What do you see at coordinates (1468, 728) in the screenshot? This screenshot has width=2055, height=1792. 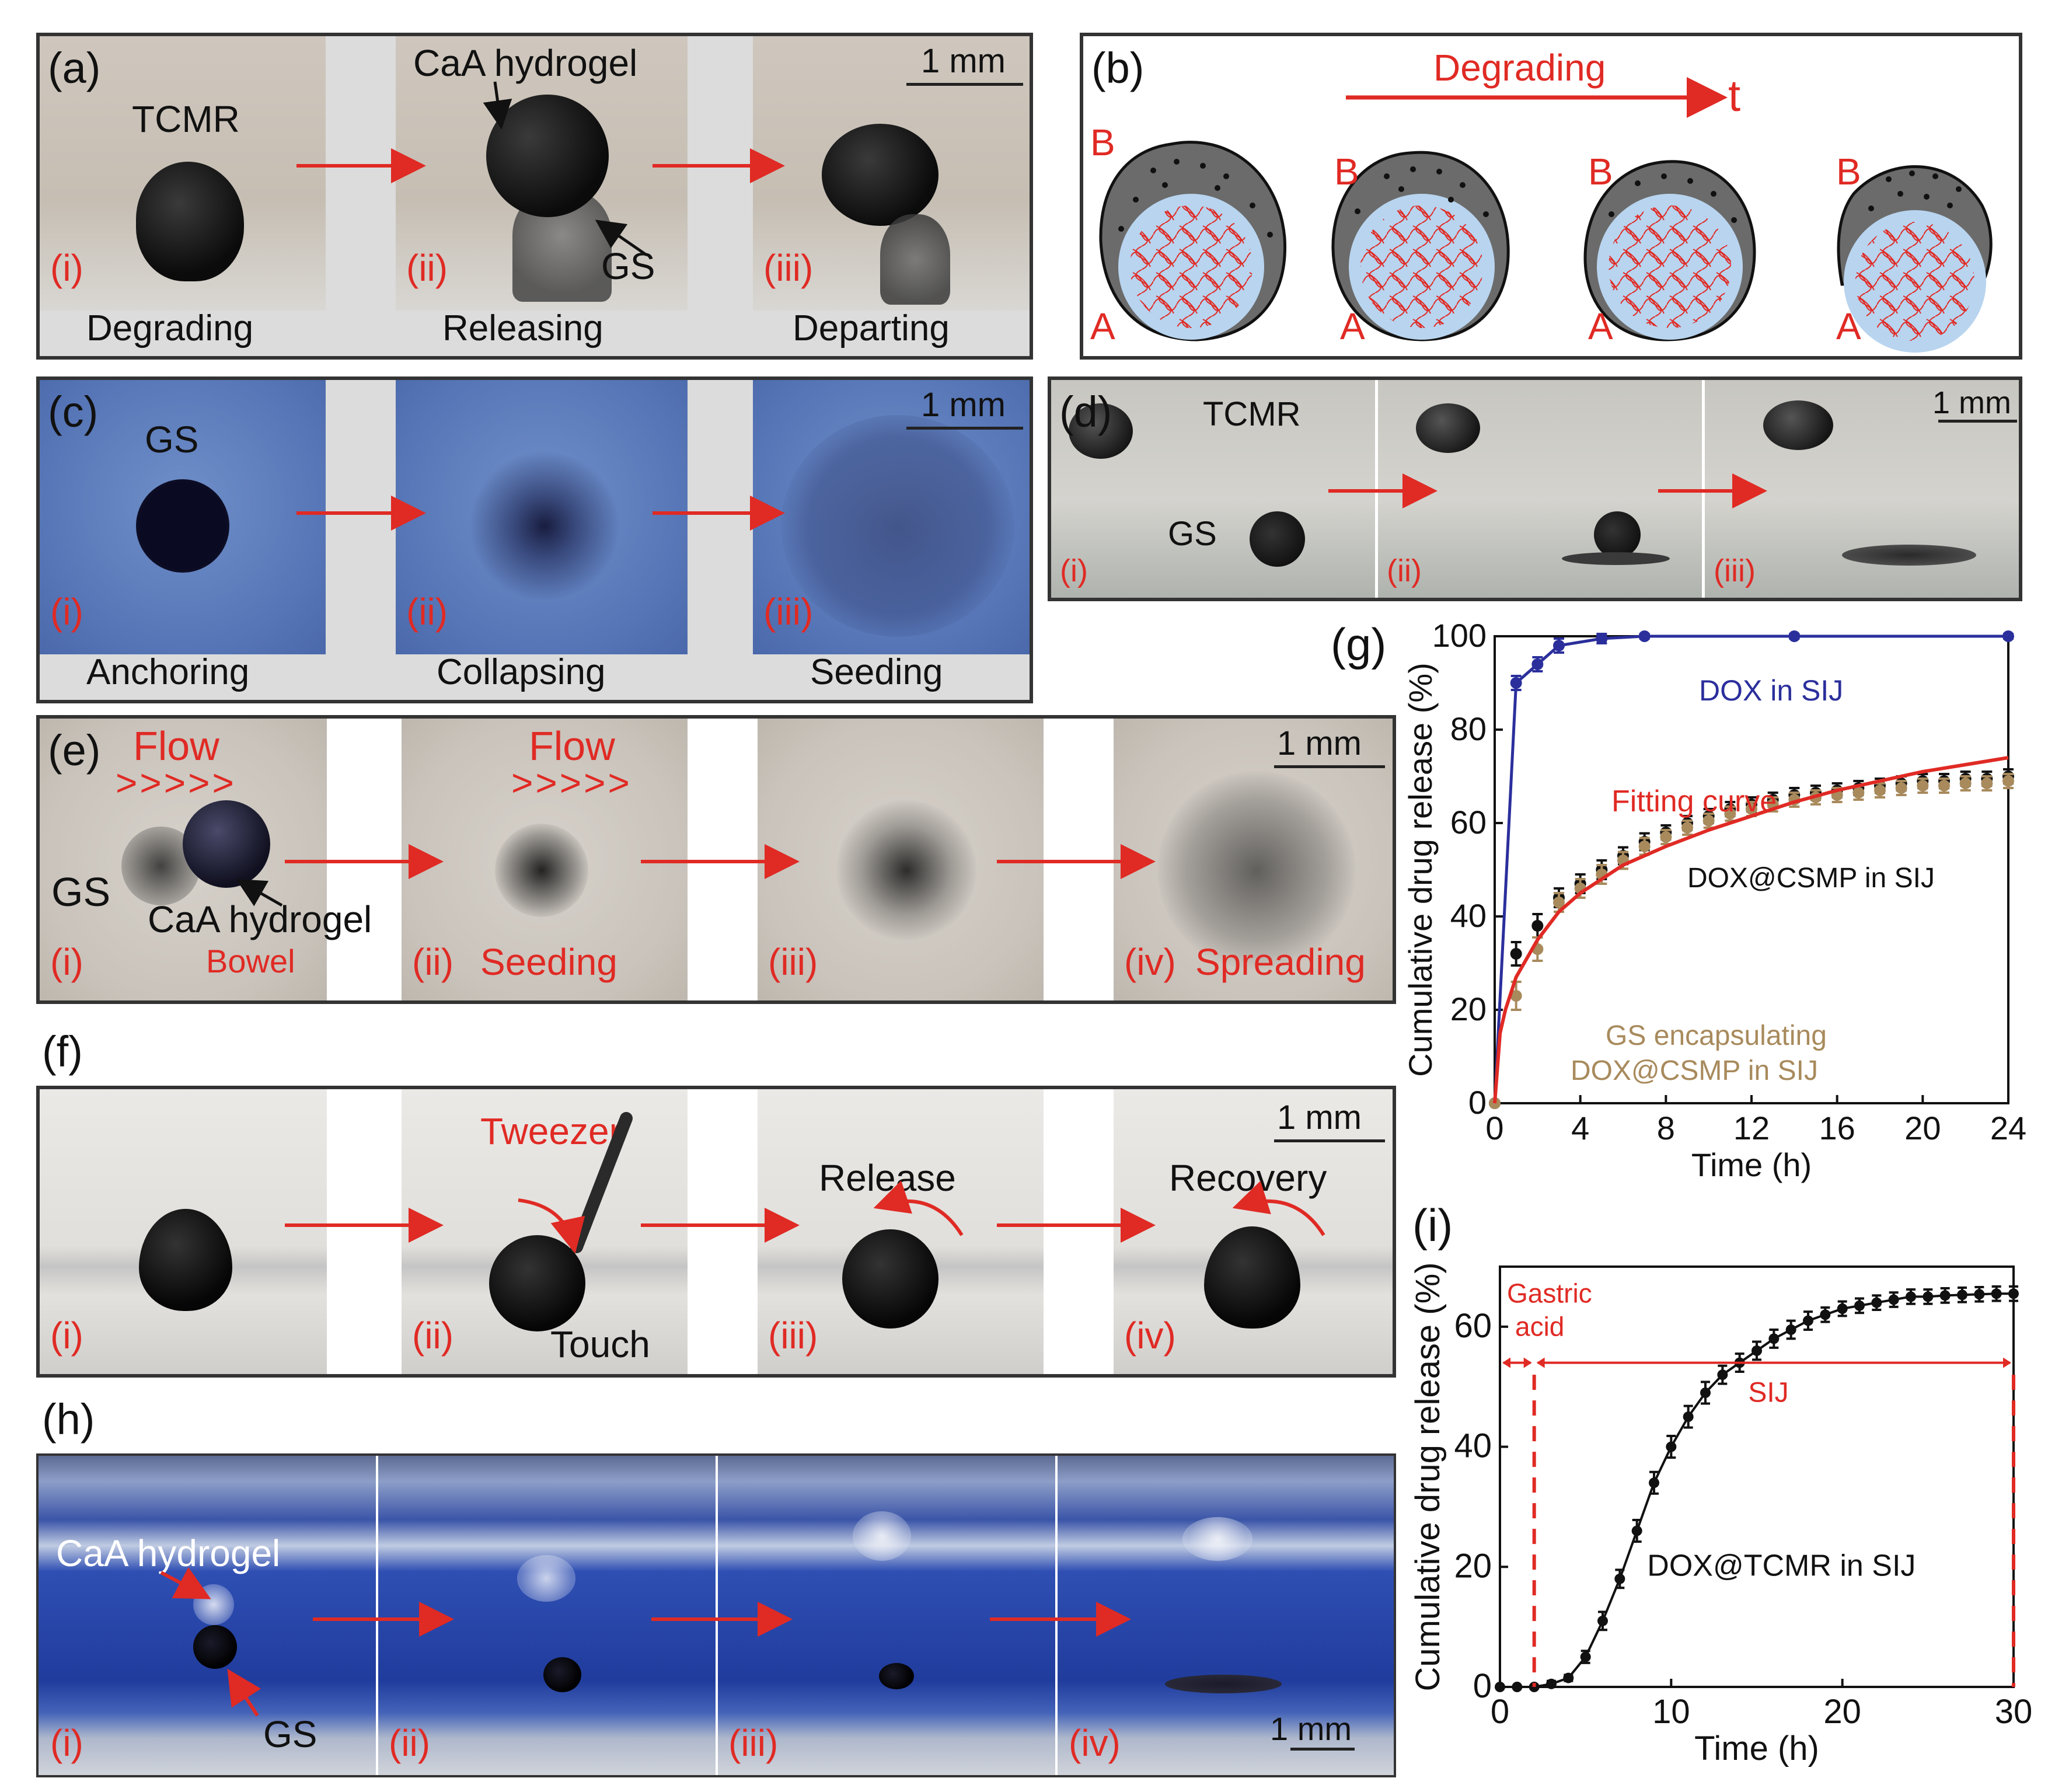 I see `y-tick-label: 80` at bounding box center [1468, 728].